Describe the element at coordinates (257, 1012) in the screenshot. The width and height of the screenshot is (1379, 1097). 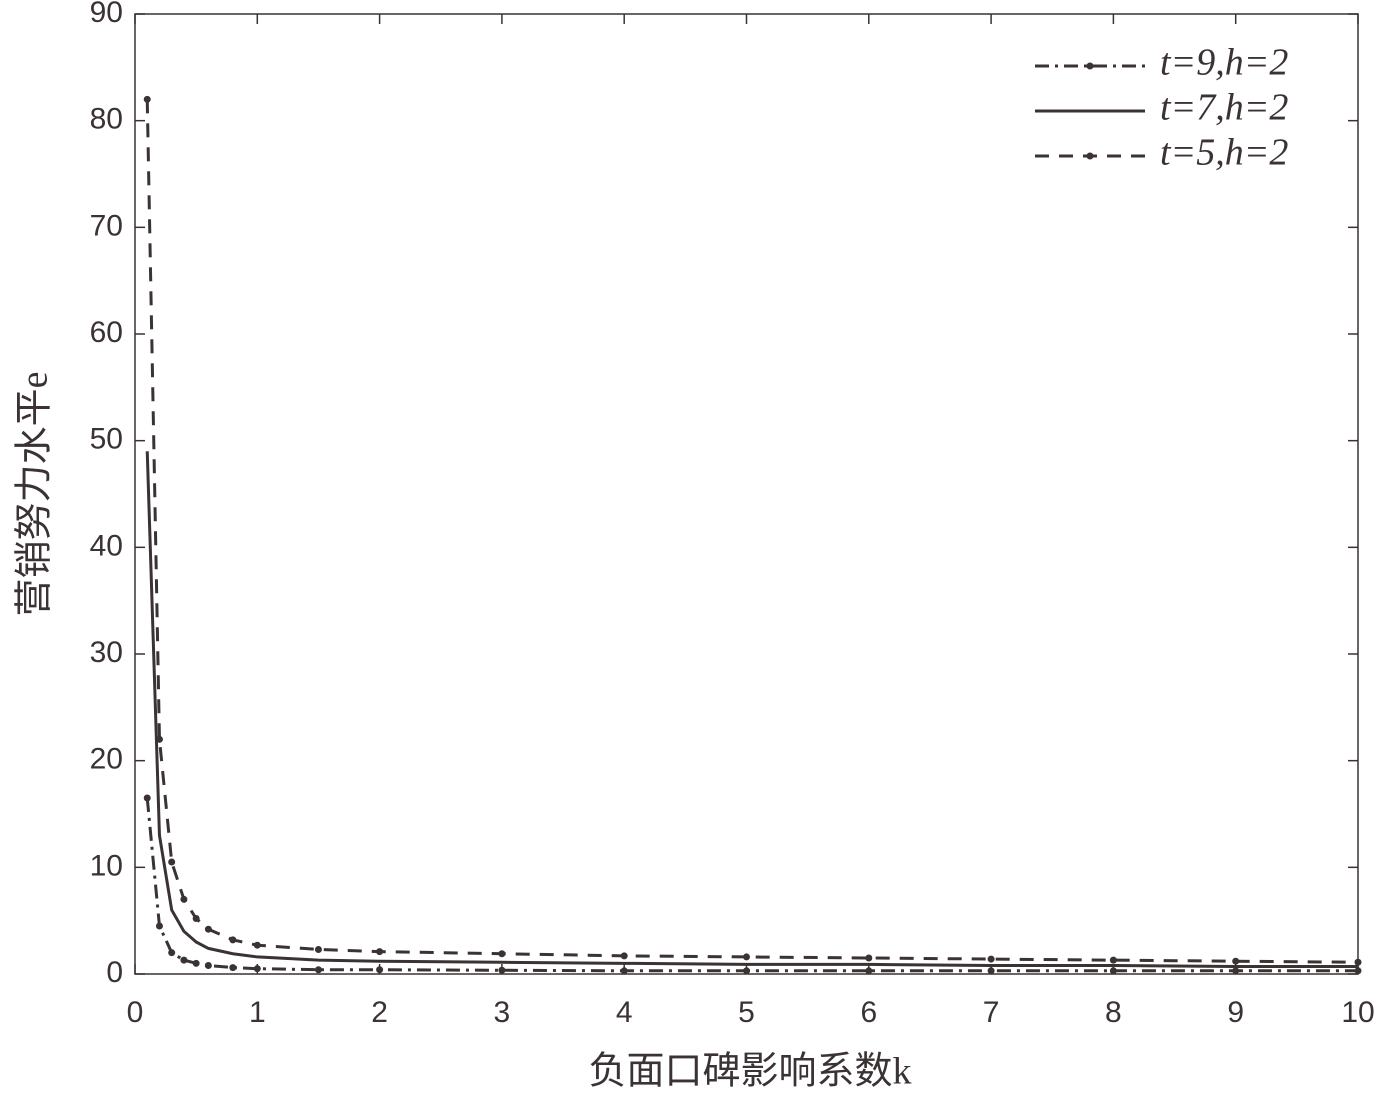
I see `x-tick-label: 1` at that location.